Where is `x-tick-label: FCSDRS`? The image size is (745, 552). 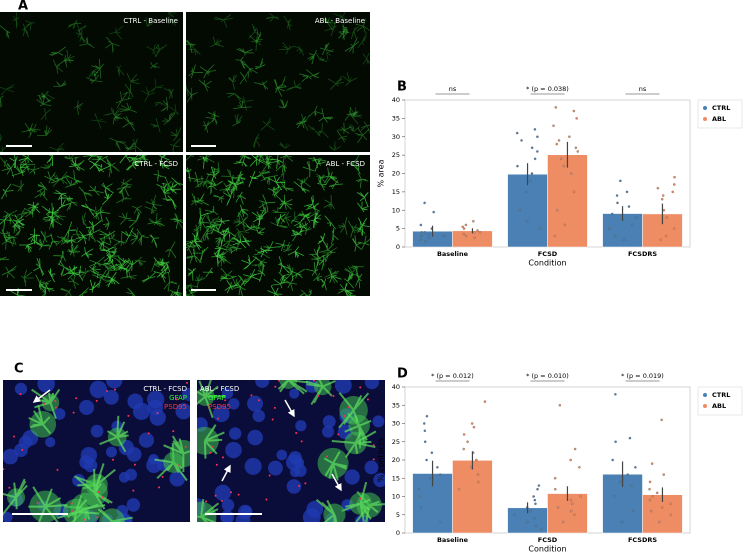
x-tick-label: FCSDRS is located at coordinates (642, 254).